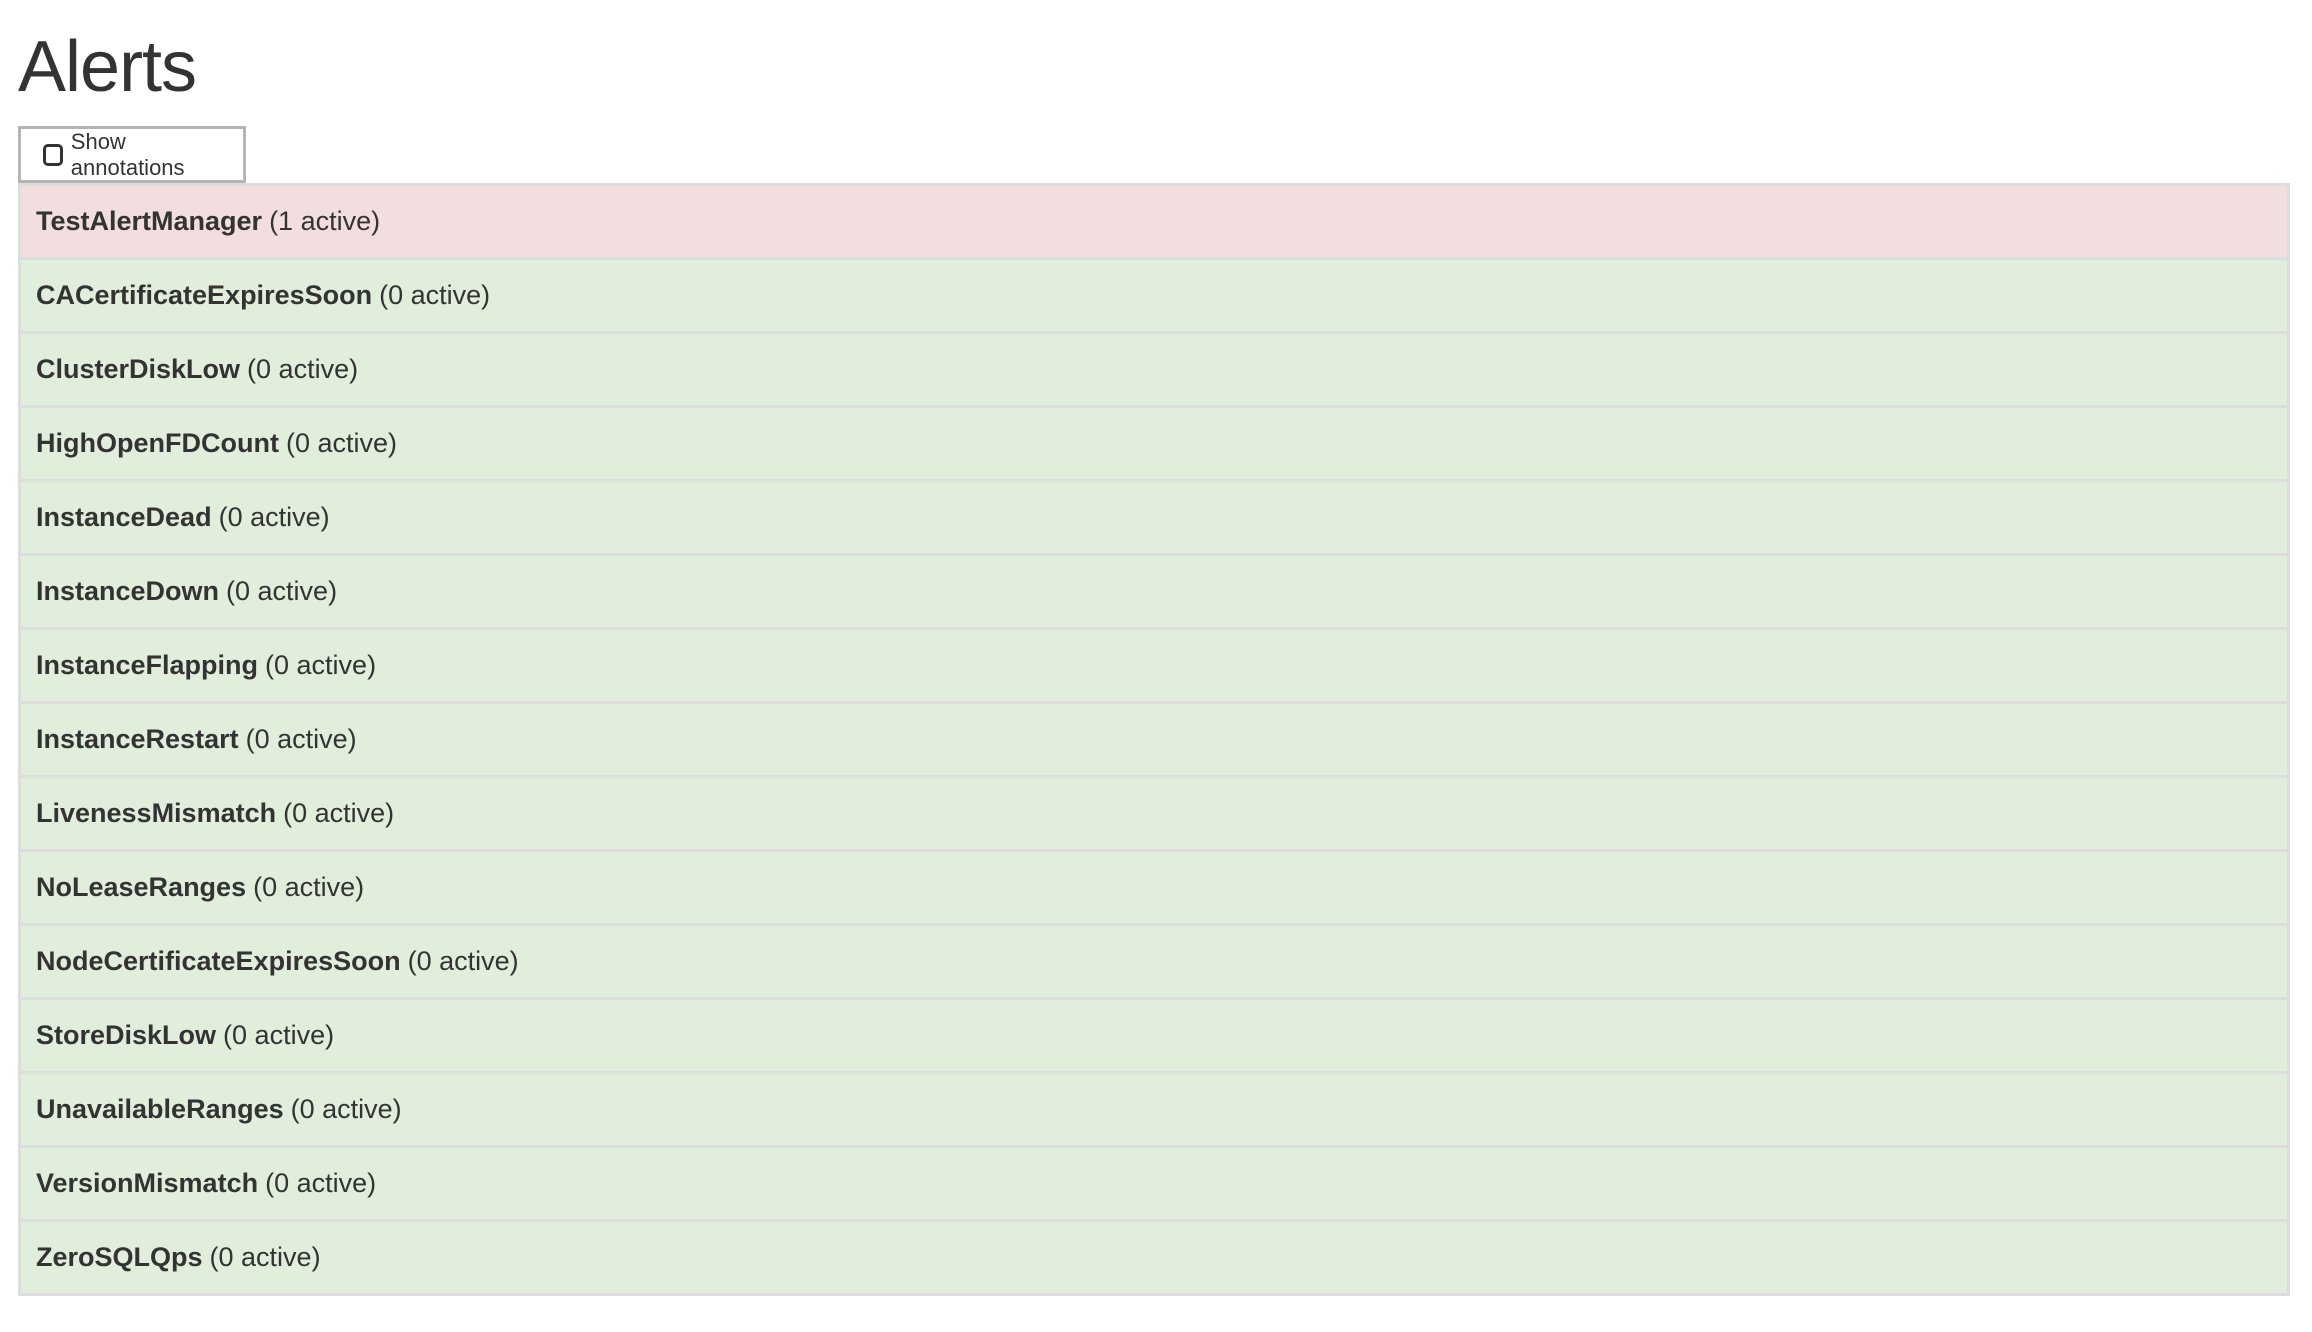 The image size is (2312, 1332). Describe the element at coordinates (1154, 590) in the screenshot. I see `alert-row-InstanceDown: InstanceDown (0 active)` at that location.